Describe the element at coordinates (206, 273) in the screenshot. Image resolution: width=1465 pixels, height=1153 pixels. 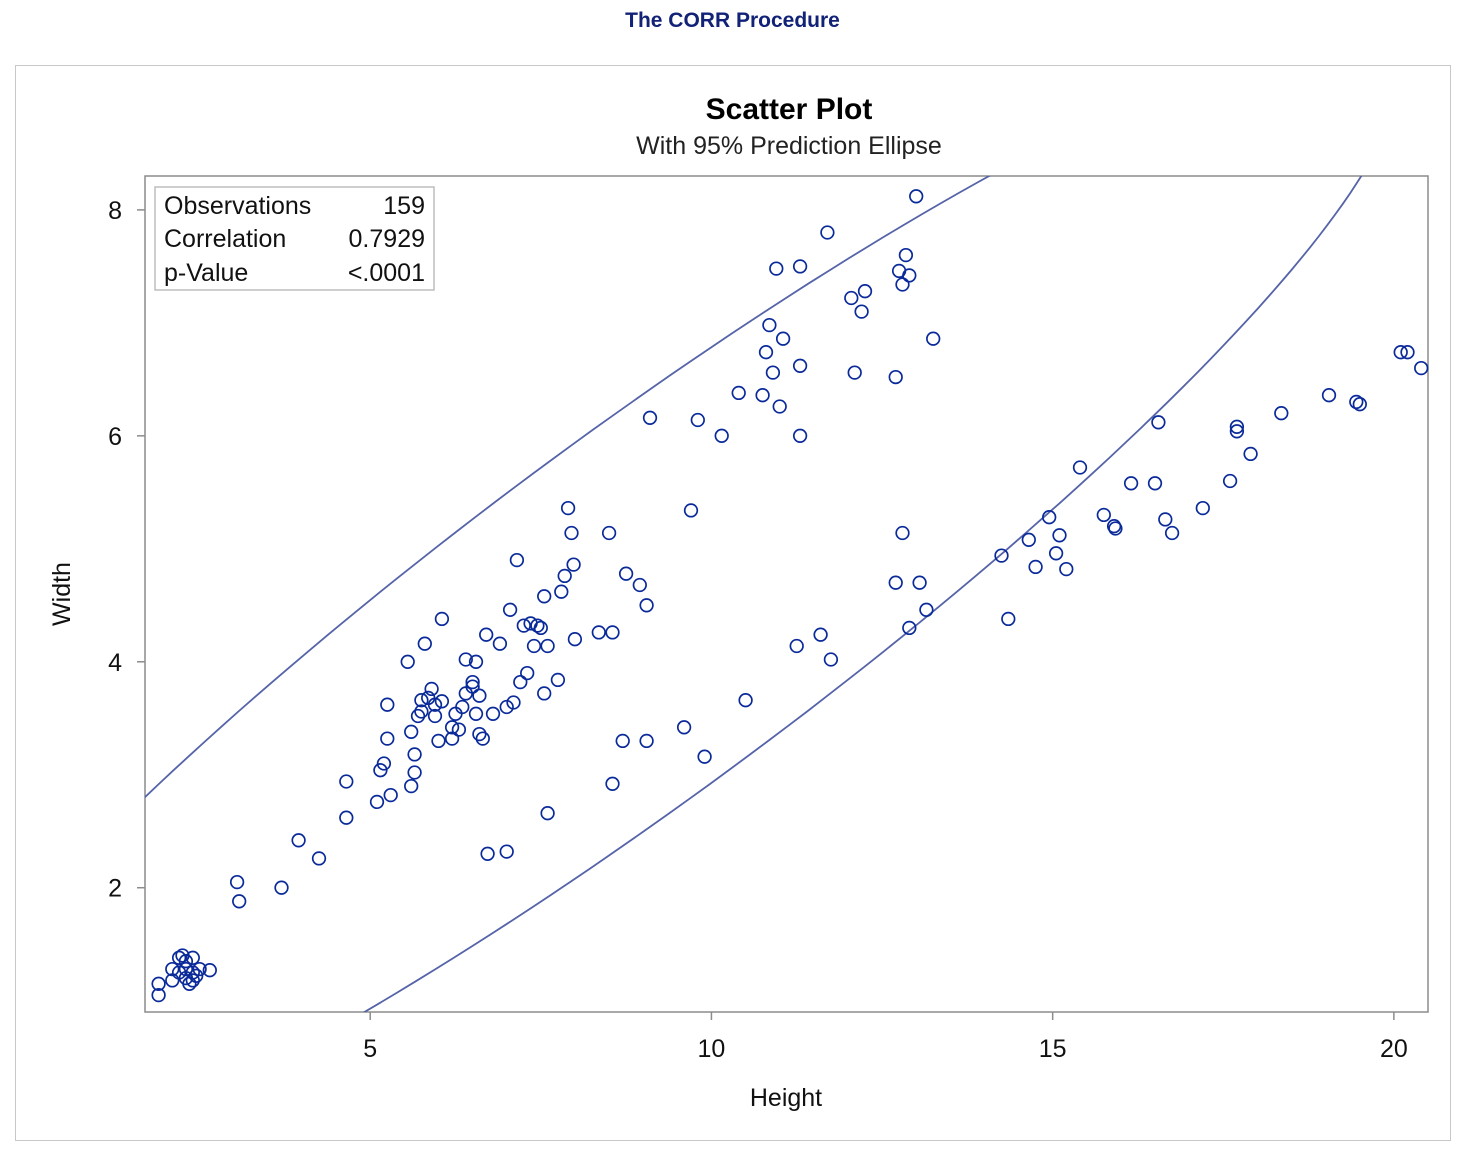
I see `stat-label-pvalue: p-Value` at that location.